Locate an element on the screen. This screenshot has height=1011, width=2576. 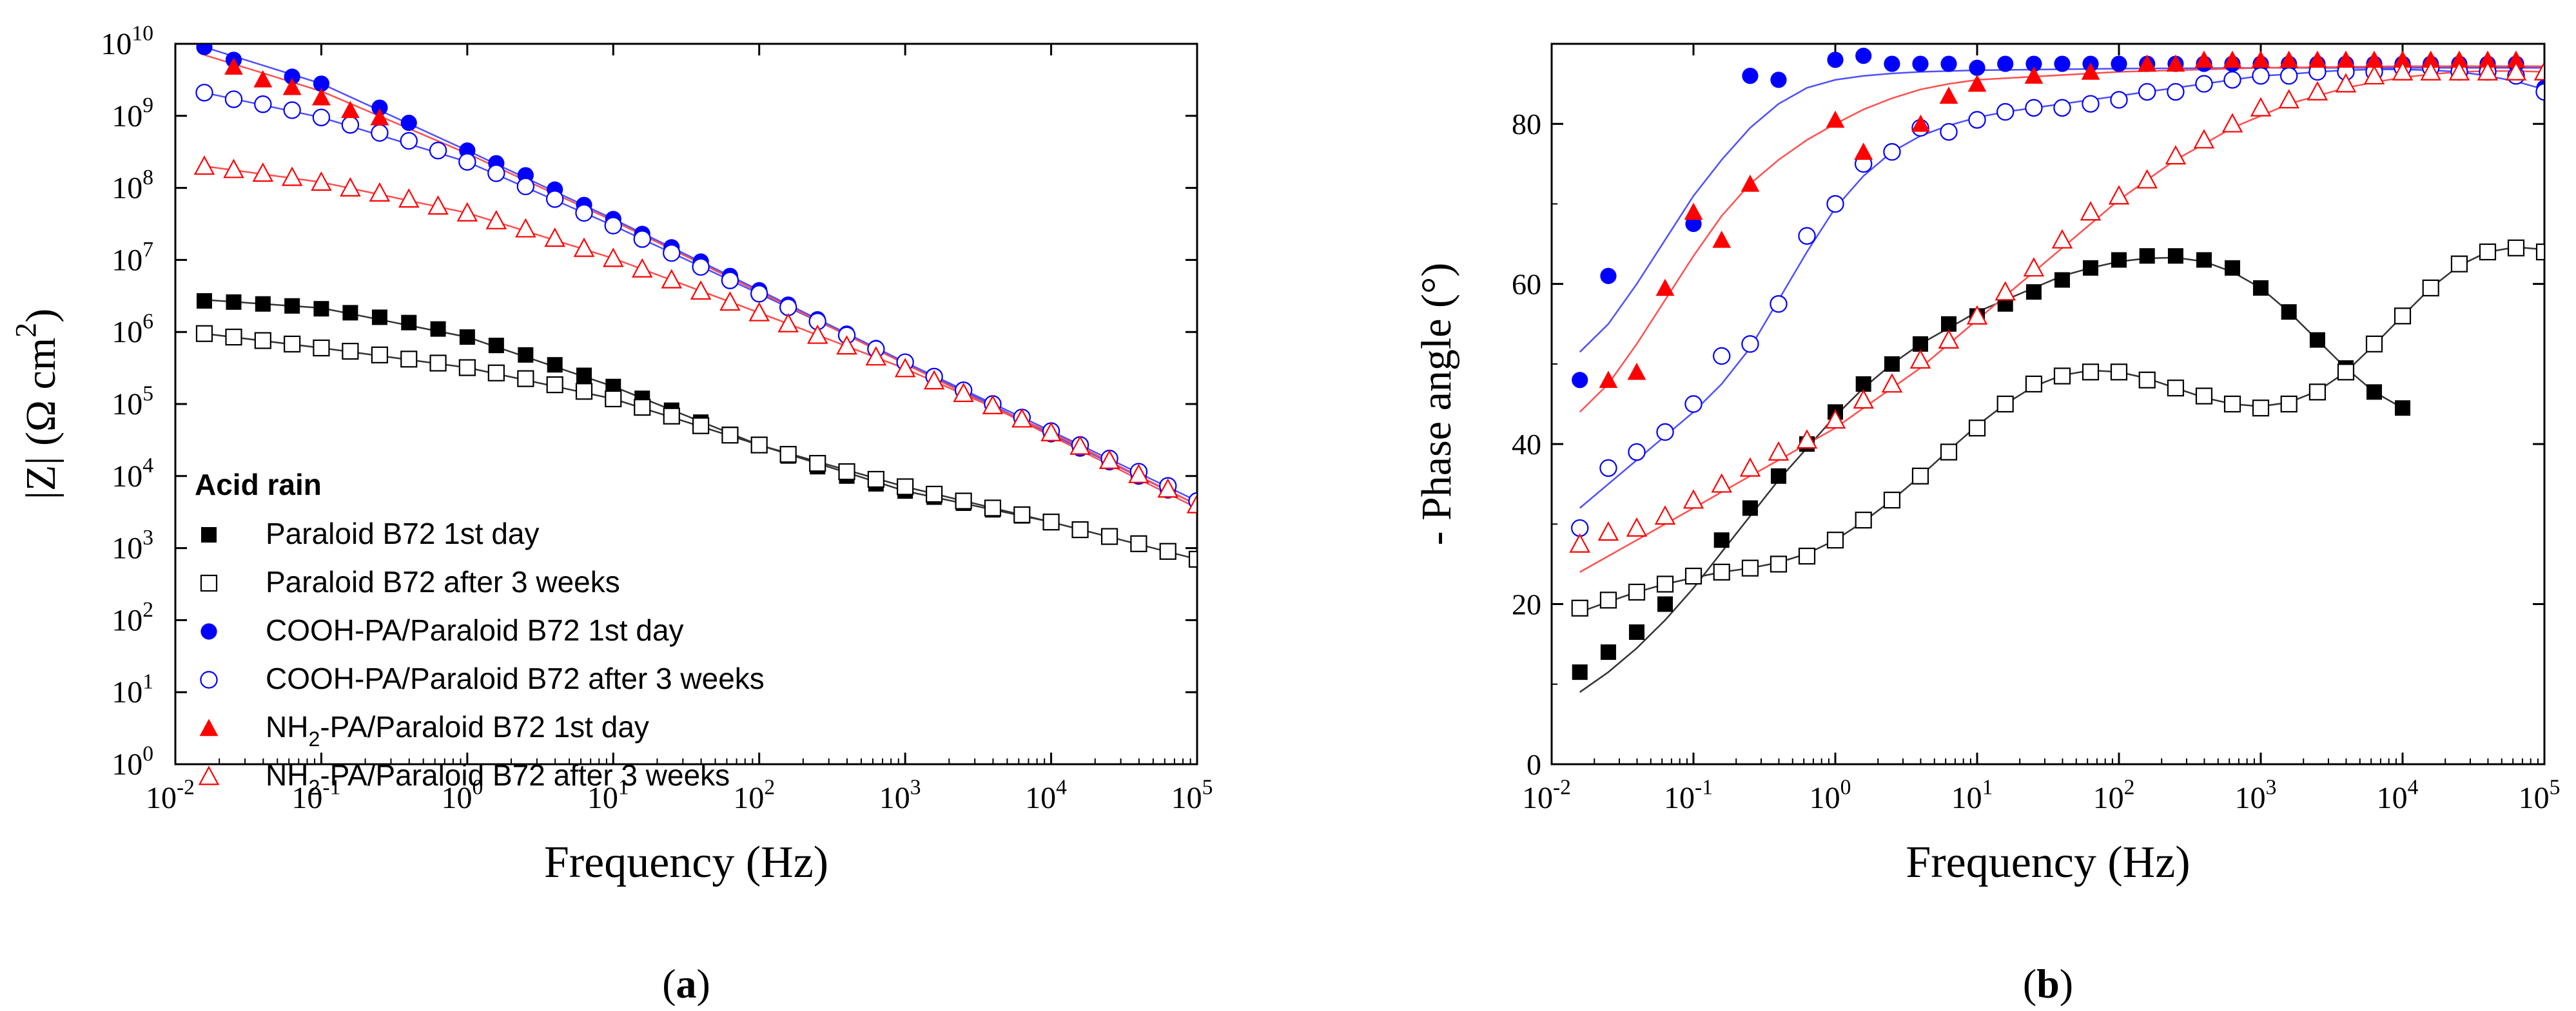
y-tick-label: 107​ is located at coordinates (133, 258).